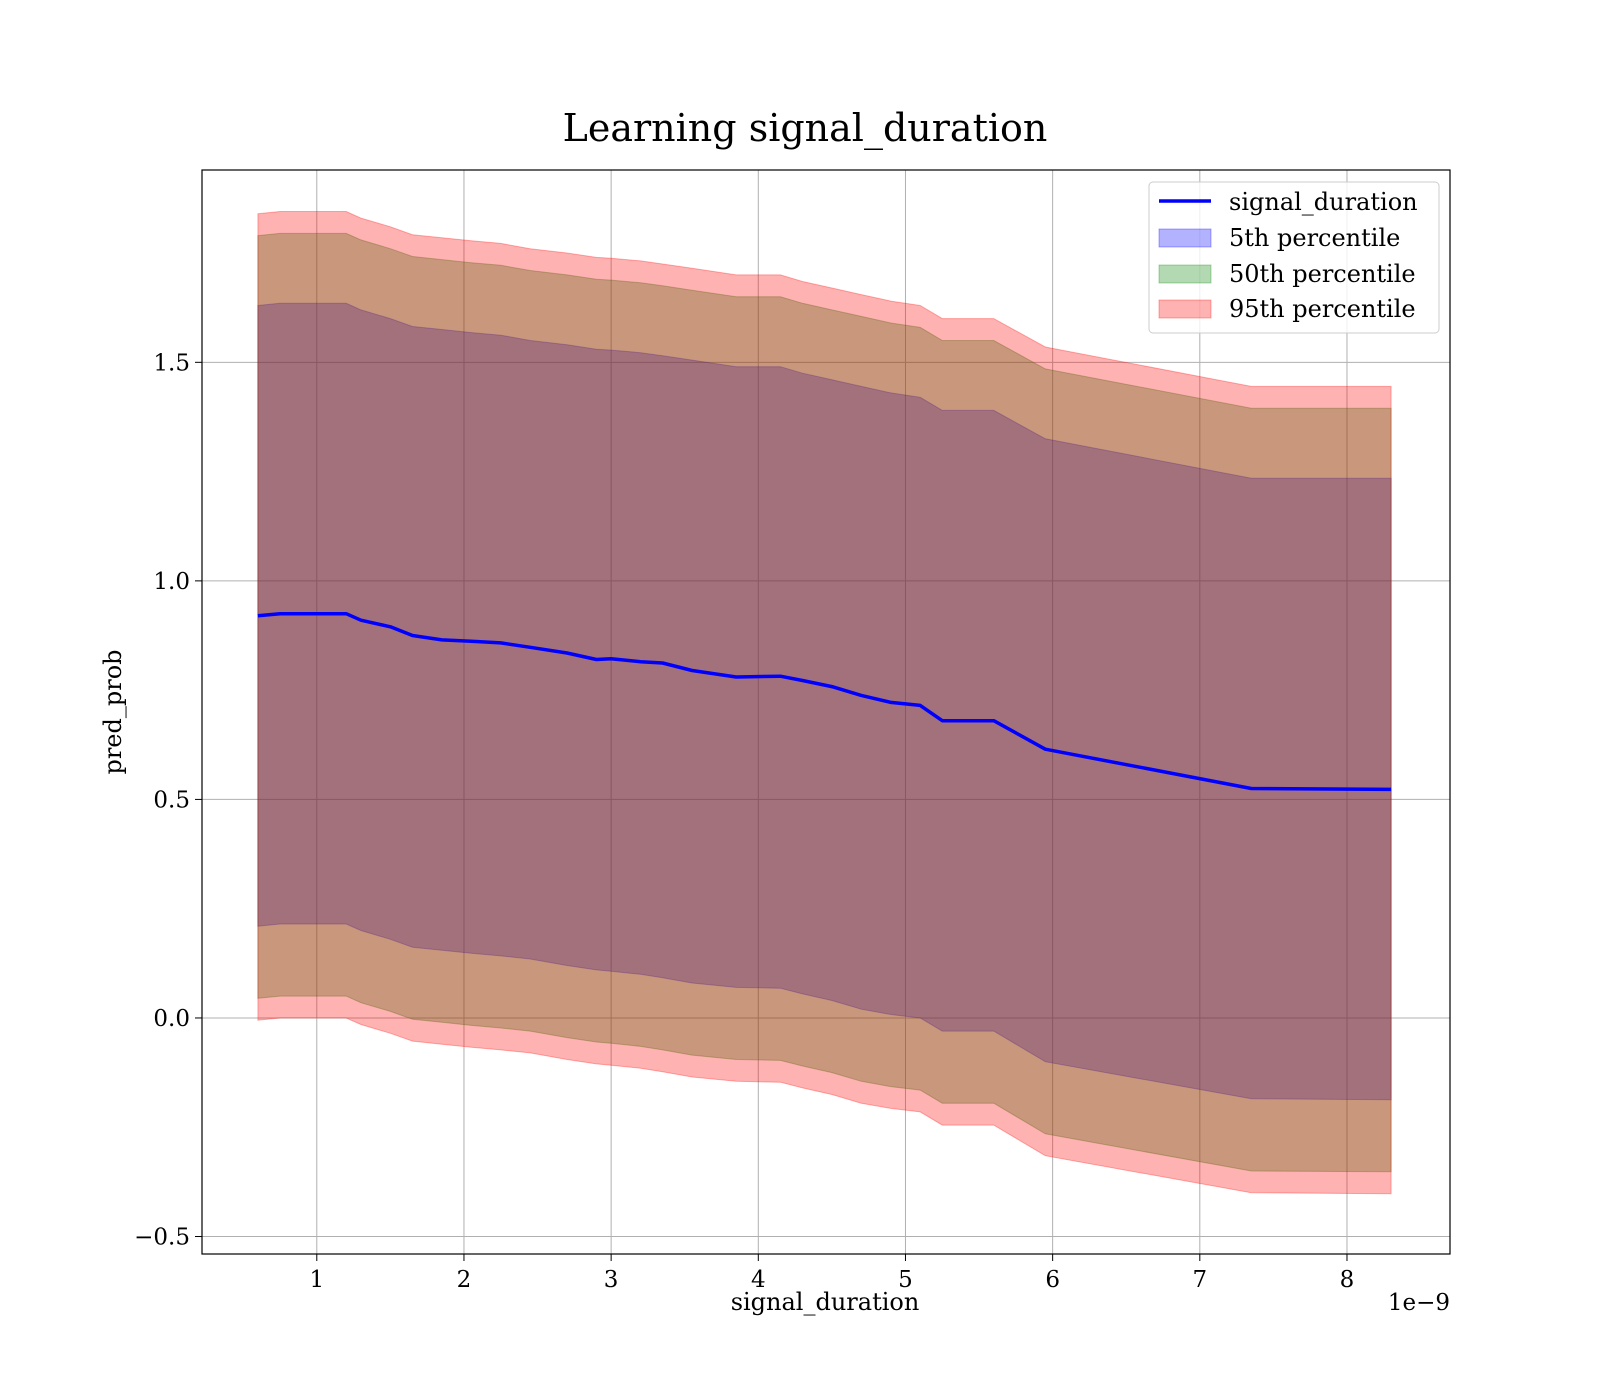 This screenshot has width=1600, height=1400. What do you see at coordinates (1052, 1280) in the screenshot?
I see `x-tick-label: 6` at bounding box center [1052, 1280].